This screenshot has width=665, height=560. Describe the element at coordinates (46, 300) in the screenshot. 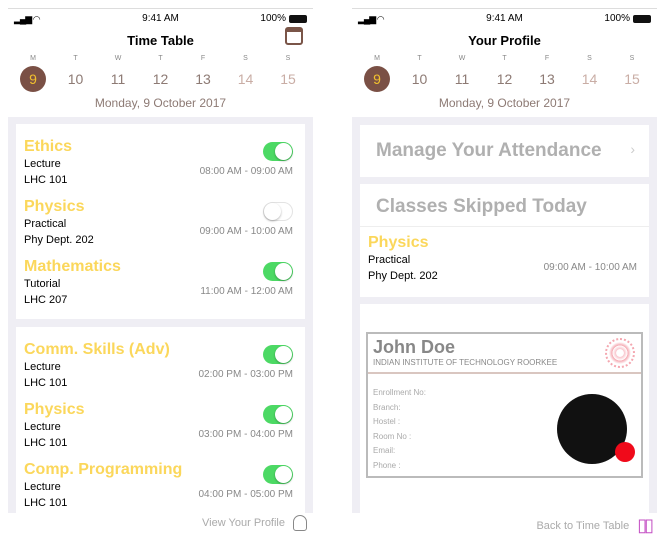

I see `room: LHC 207` at that location.